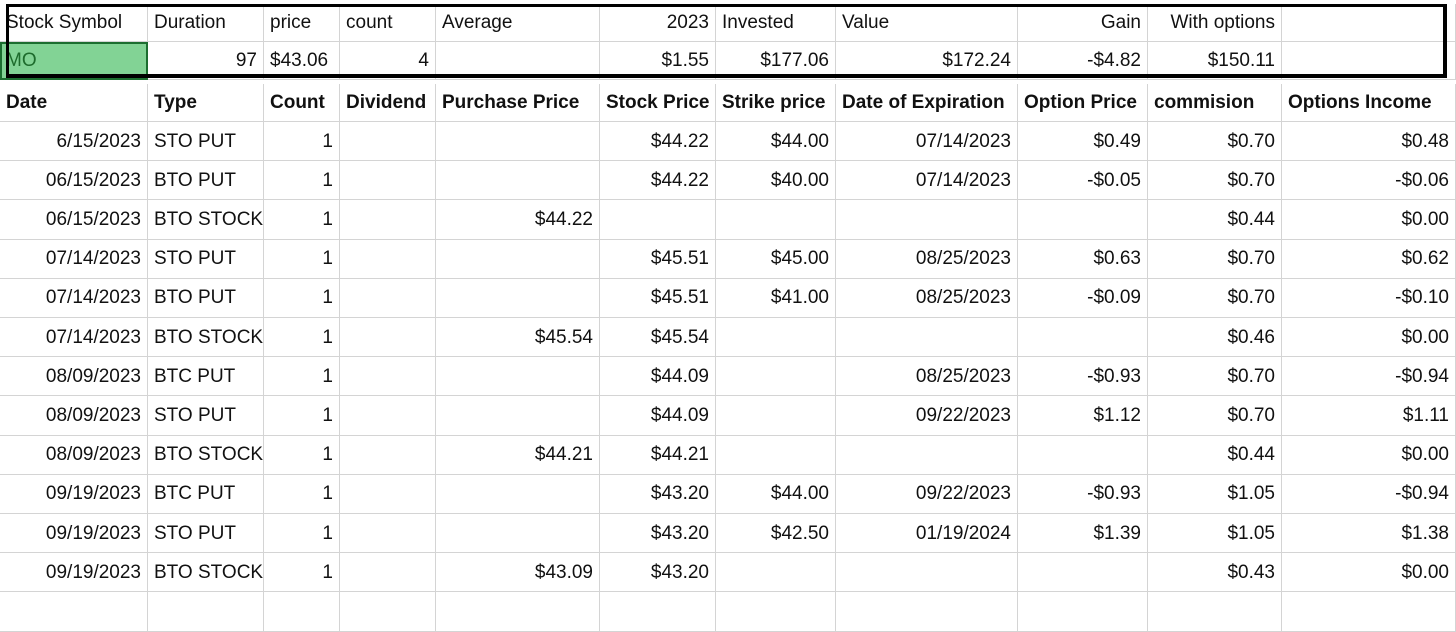 Image resolution: width=1456 pixels, height=632 pixels. What do you see at coordinates (1215, 573) in the screenshot?
I see `cell: $0.43` at bounding box center [1215, 573].